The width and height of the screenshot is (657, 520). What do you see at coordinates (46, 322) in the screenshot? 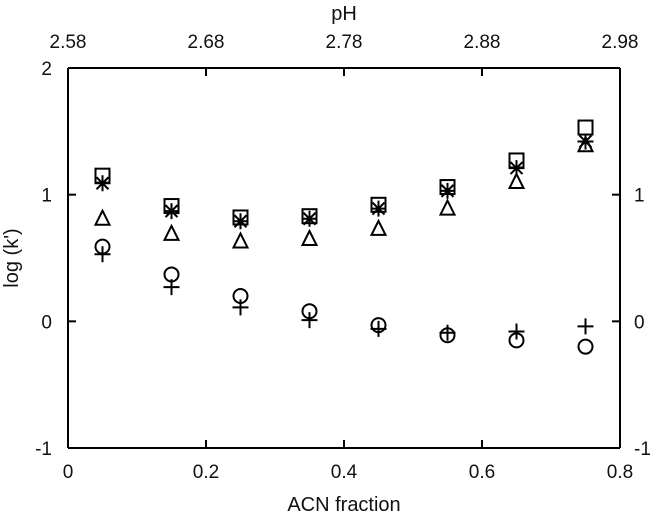
I see `left-y-tick-label-1: 0` at bounding box center [46, 322].